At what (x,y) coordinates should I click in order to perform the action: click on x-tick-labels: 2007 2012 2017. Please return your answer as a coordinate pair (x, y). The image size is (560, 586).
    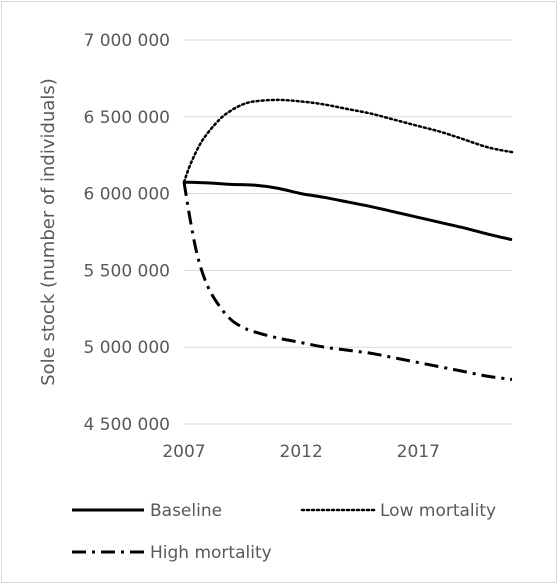
    Looking at the image, I should click on (301, 452).